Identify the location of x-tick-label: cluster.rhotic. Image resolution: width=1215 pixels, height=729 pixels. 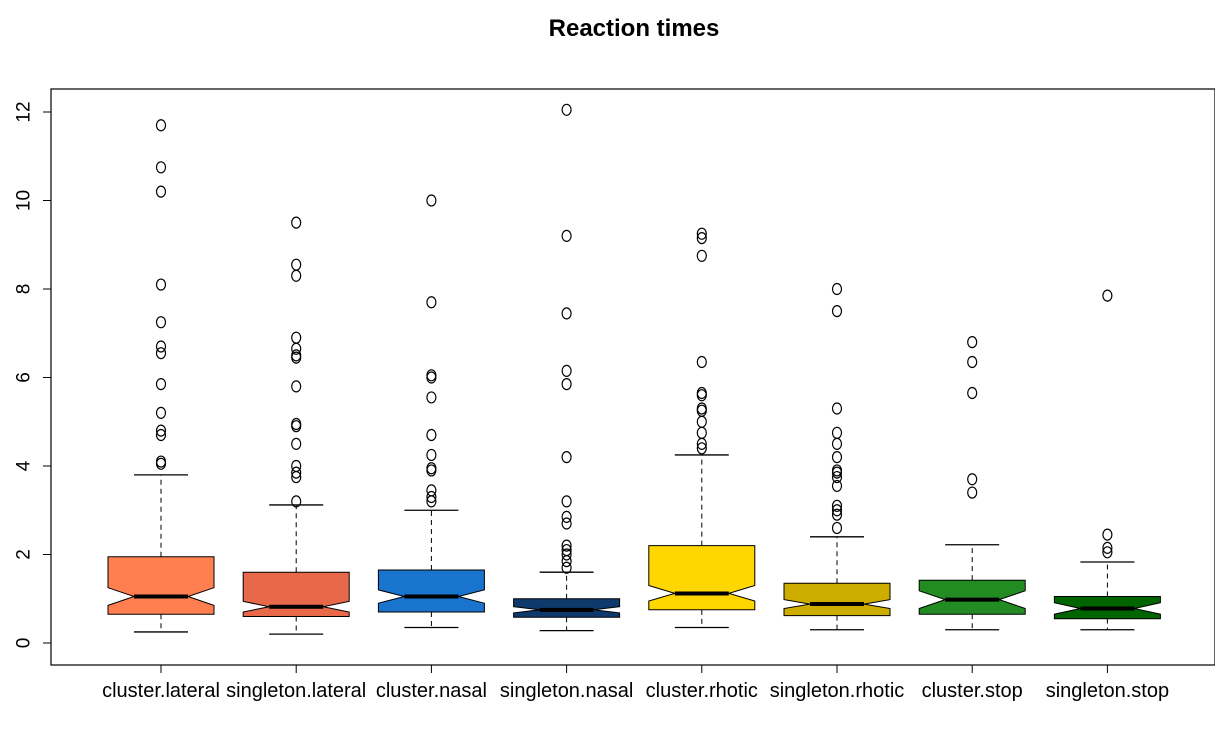
(702, 691).